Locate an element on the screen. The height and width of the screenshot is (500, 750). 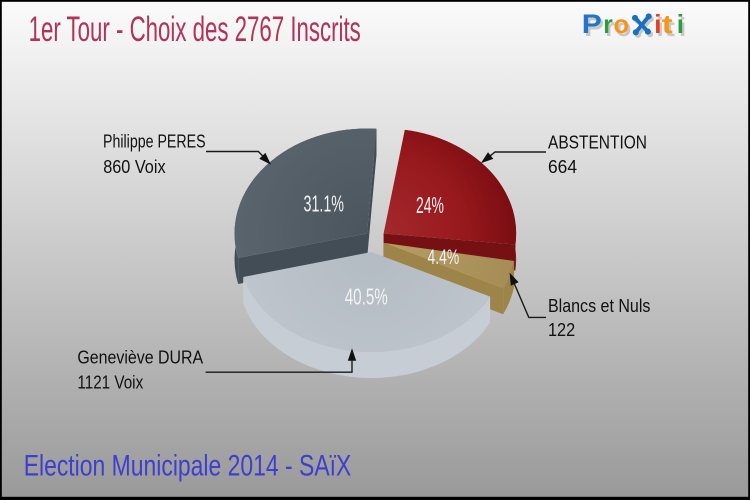
svg-text: 4.4% is located at coordinates (444, 257).